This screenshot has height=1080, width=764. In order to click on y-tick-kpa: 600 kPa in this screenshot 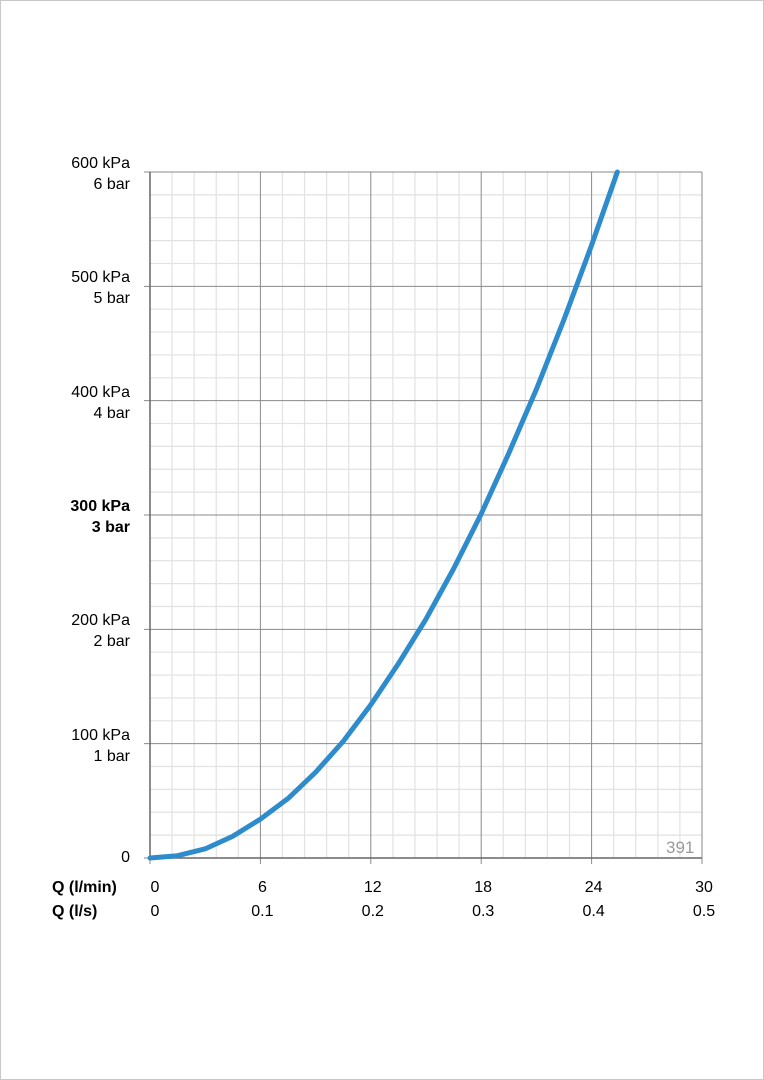, I will do `click(100, 163)`.